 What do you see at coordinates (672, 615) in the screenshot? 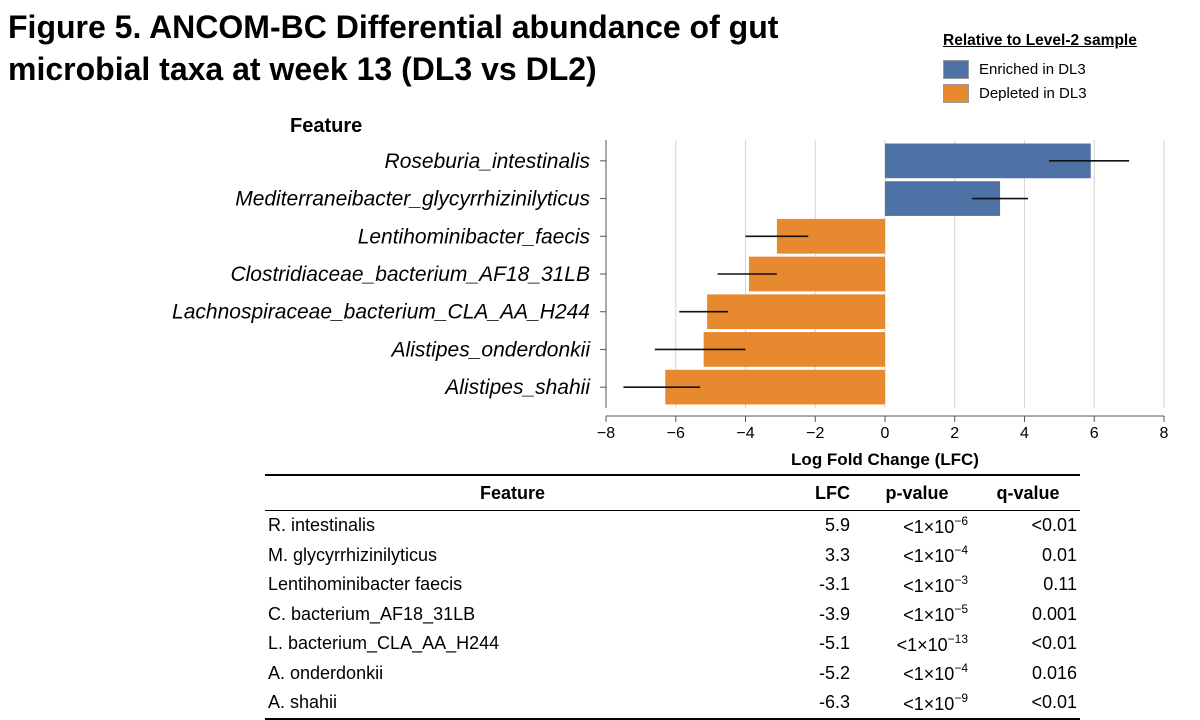
I see `table-row: C. bacterium_AF18_31LB -3.9 <1×10−5 0.001` at bounding box center [672, 615].